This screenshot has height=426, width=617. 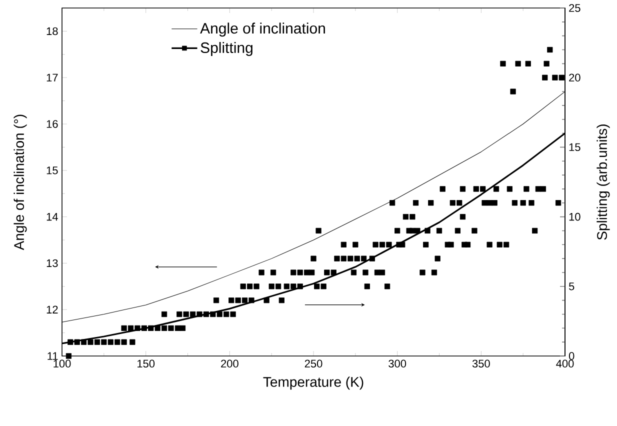 I want to click on y2-tick-label: 20, so click(x=574, y=78).